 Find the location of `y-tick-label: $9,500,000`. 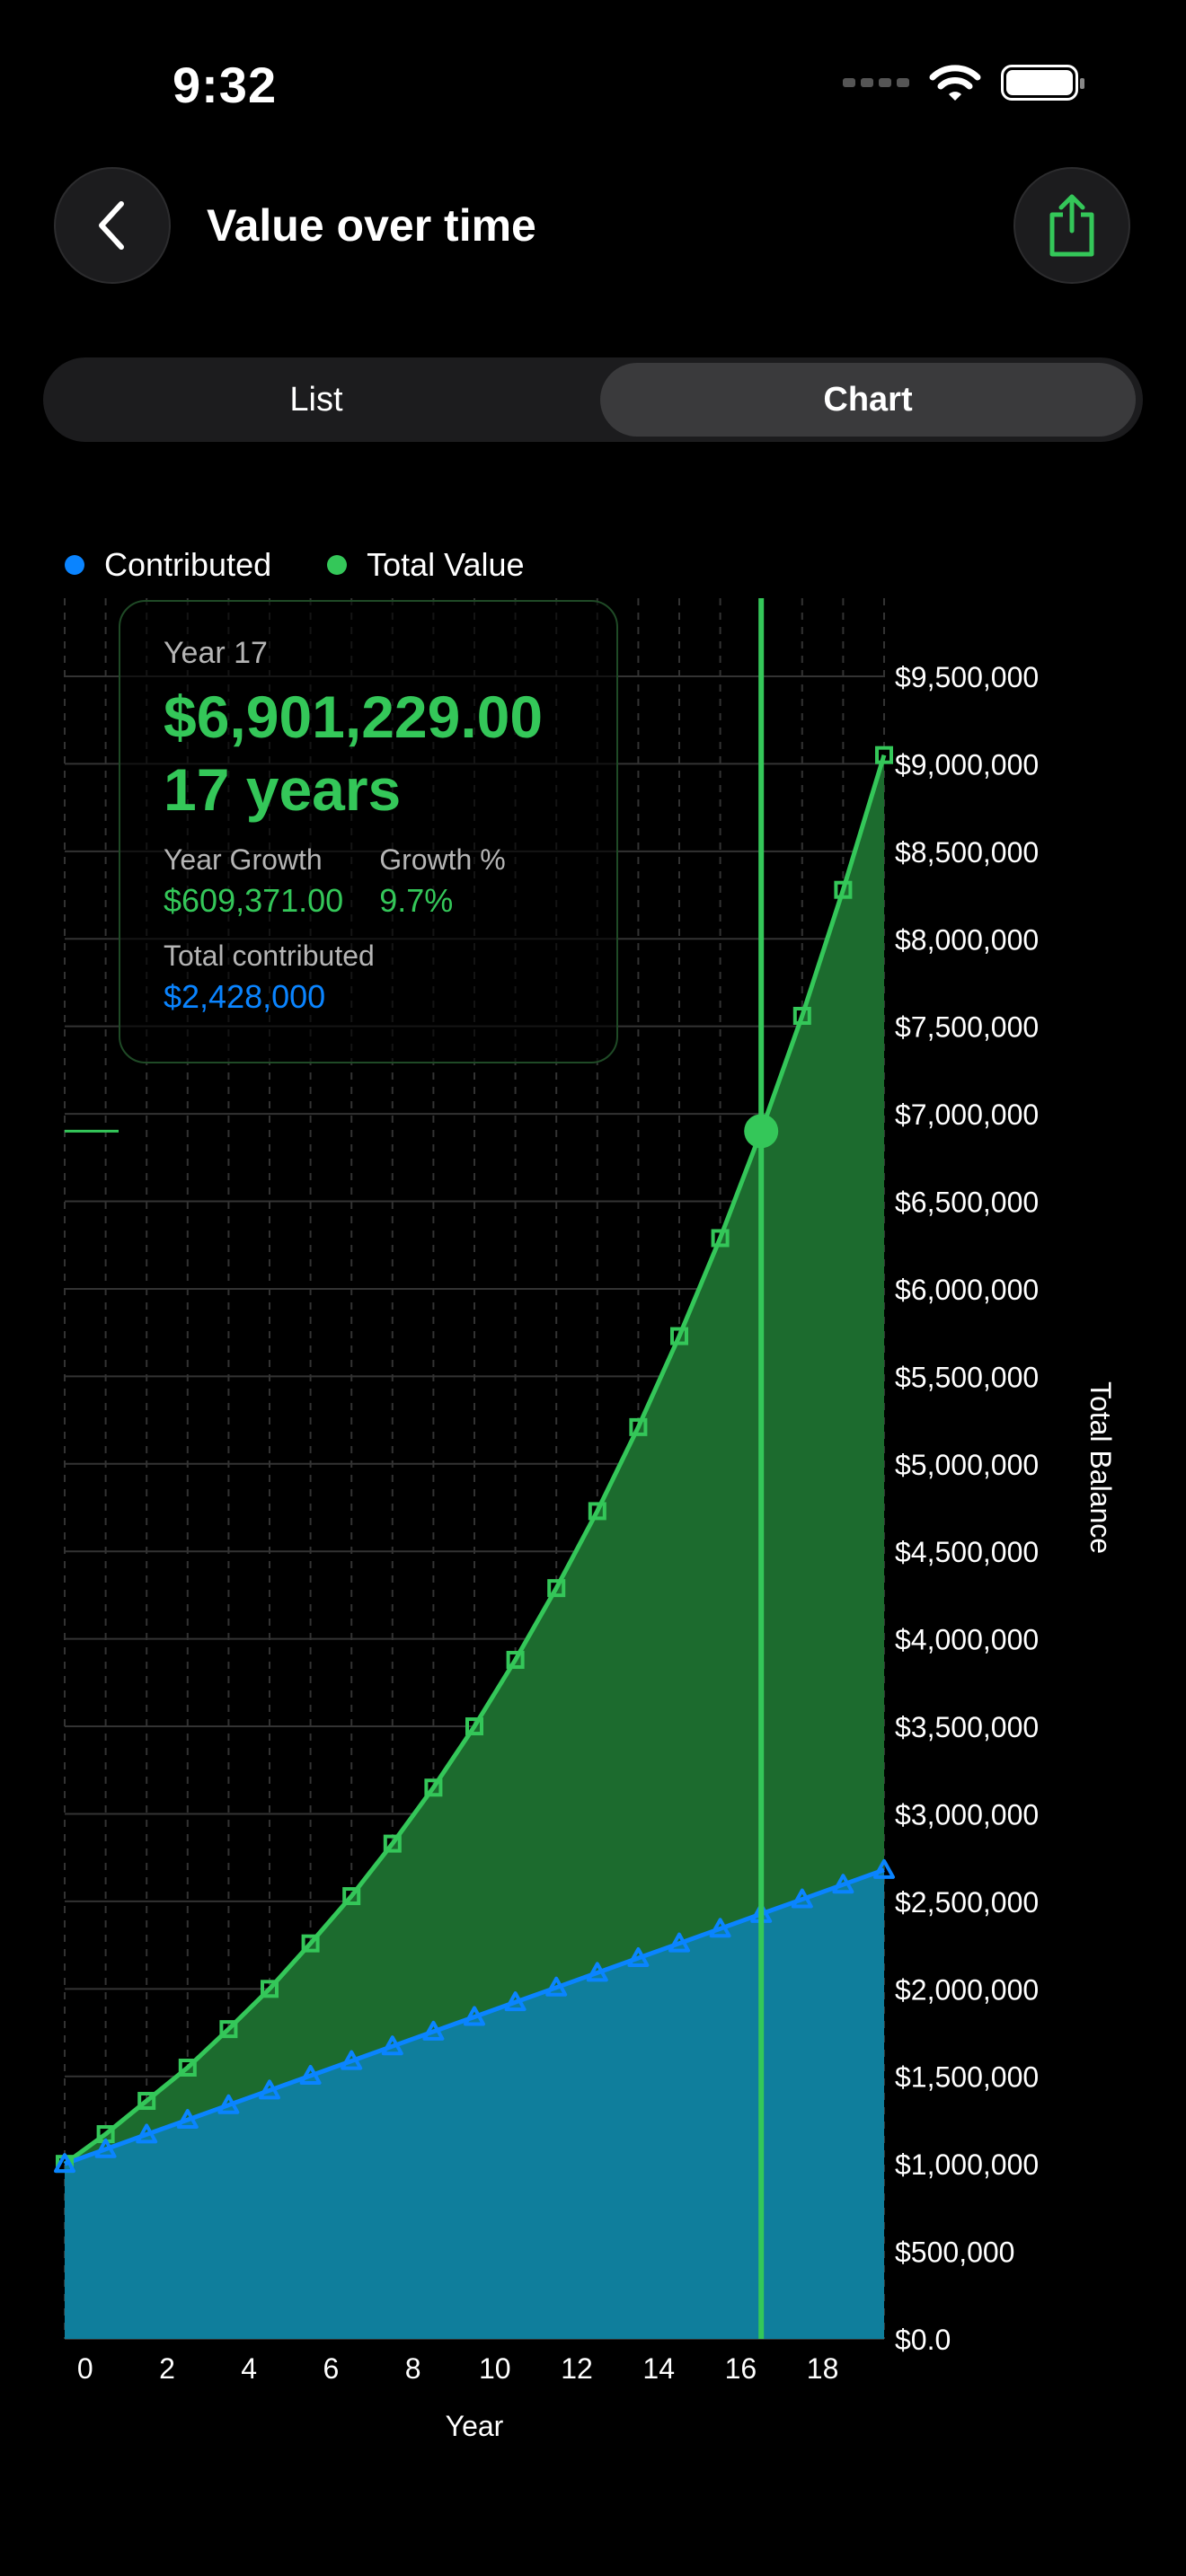

y-tick-label: $9,500,000 is located at coordinates (967, 677).